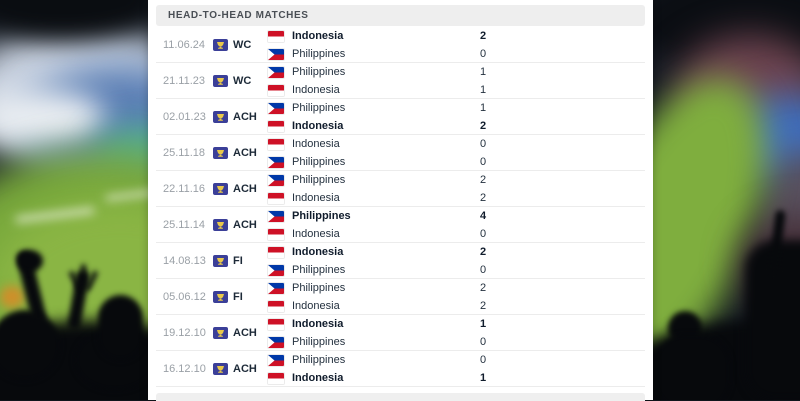  I want to click on match-row: 22.11.16 ACH Philippines 2 Indonesia 2, so click(400, 189).